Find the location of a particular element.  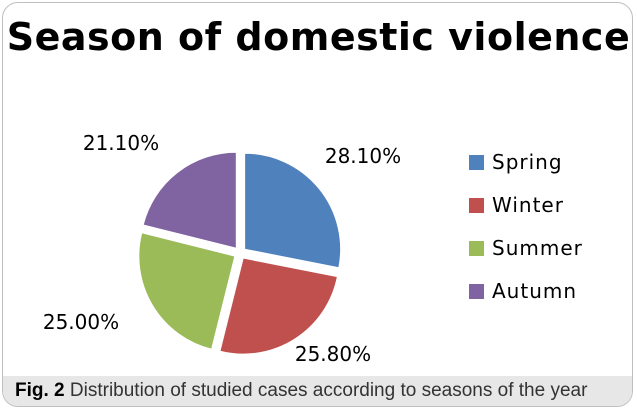

legend-label: Winter is located at coordinates (528, 205).